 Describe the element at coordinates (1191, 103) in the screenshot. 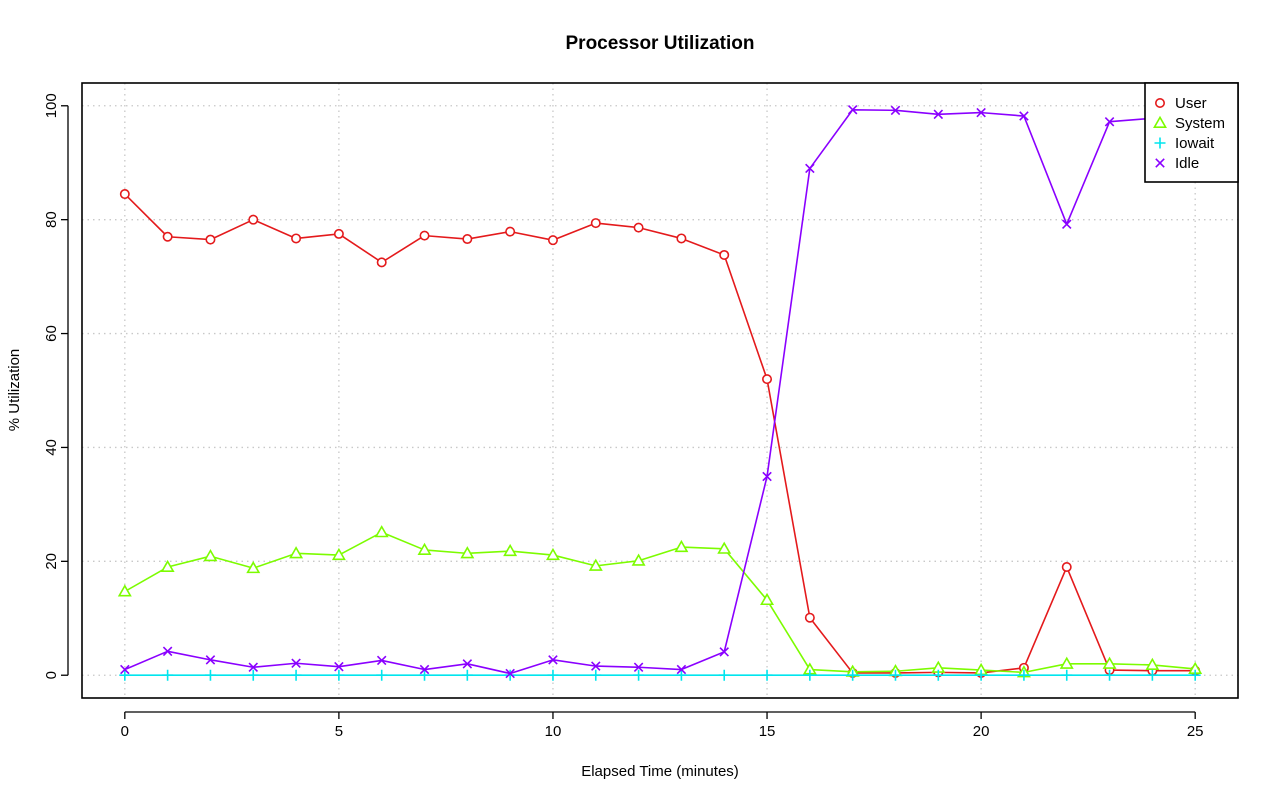

I see `legend-label-user: User` at that location.